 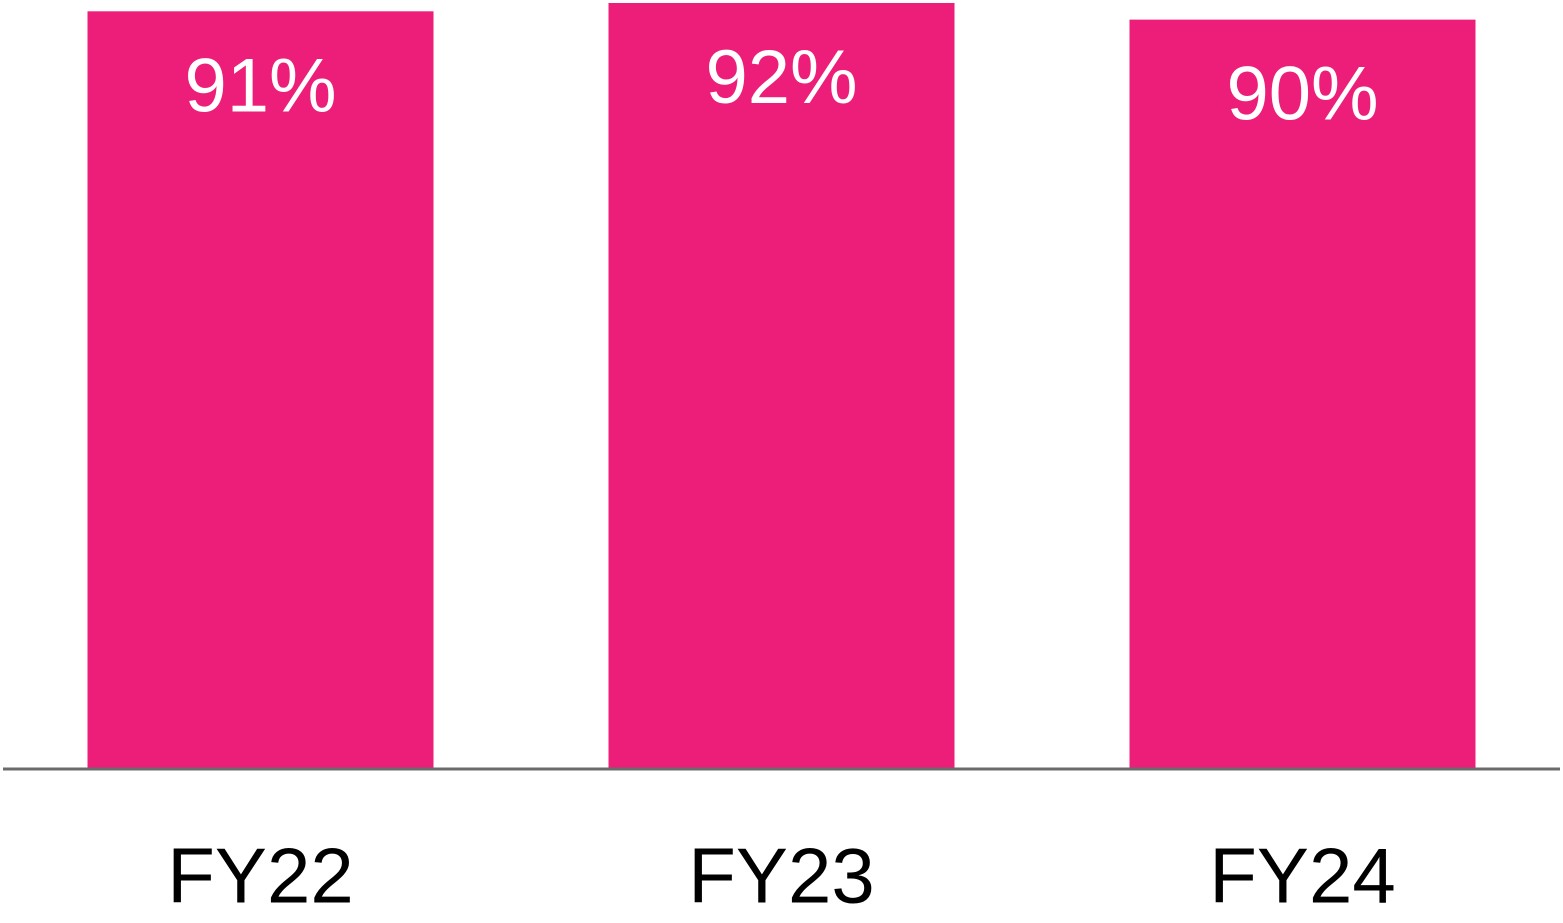 What do you see at coordinates (781, 876) in the screenshot?
I see `x-tick-label: FY23` at bounding box center [781, 876].